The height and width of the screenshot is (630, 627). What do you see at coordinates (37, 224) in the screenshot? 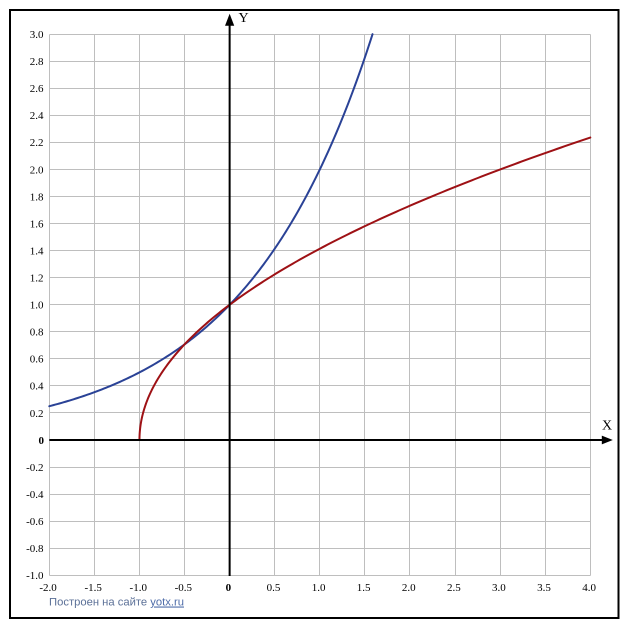
I see `svg-text: 1.6` at bounding box center [37, 224].